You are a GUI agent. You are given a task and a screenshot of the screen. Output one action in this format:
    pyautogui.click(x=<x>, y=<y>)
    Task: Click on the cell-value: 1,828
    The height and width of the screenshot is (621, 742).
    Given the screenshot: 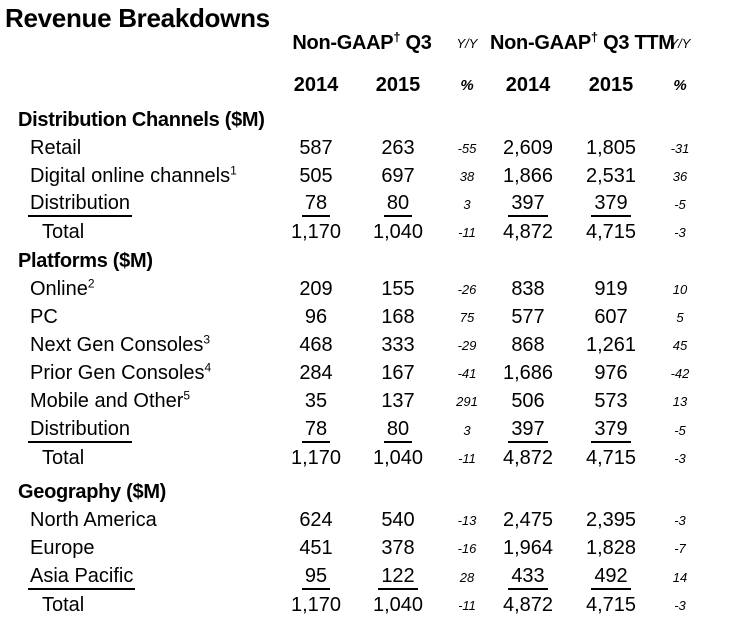 What is the action you would take?
    pyautogui.click(x=611, y=548)
    